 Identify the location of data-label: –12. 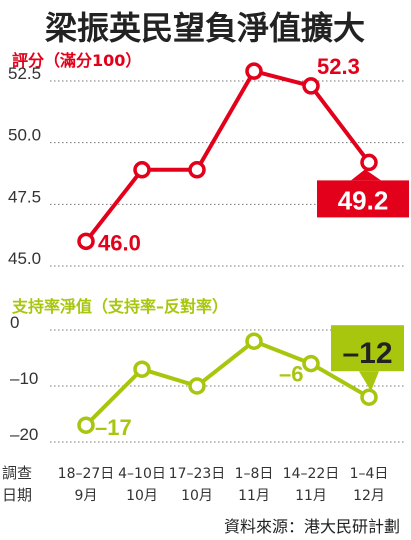
(367, 353).